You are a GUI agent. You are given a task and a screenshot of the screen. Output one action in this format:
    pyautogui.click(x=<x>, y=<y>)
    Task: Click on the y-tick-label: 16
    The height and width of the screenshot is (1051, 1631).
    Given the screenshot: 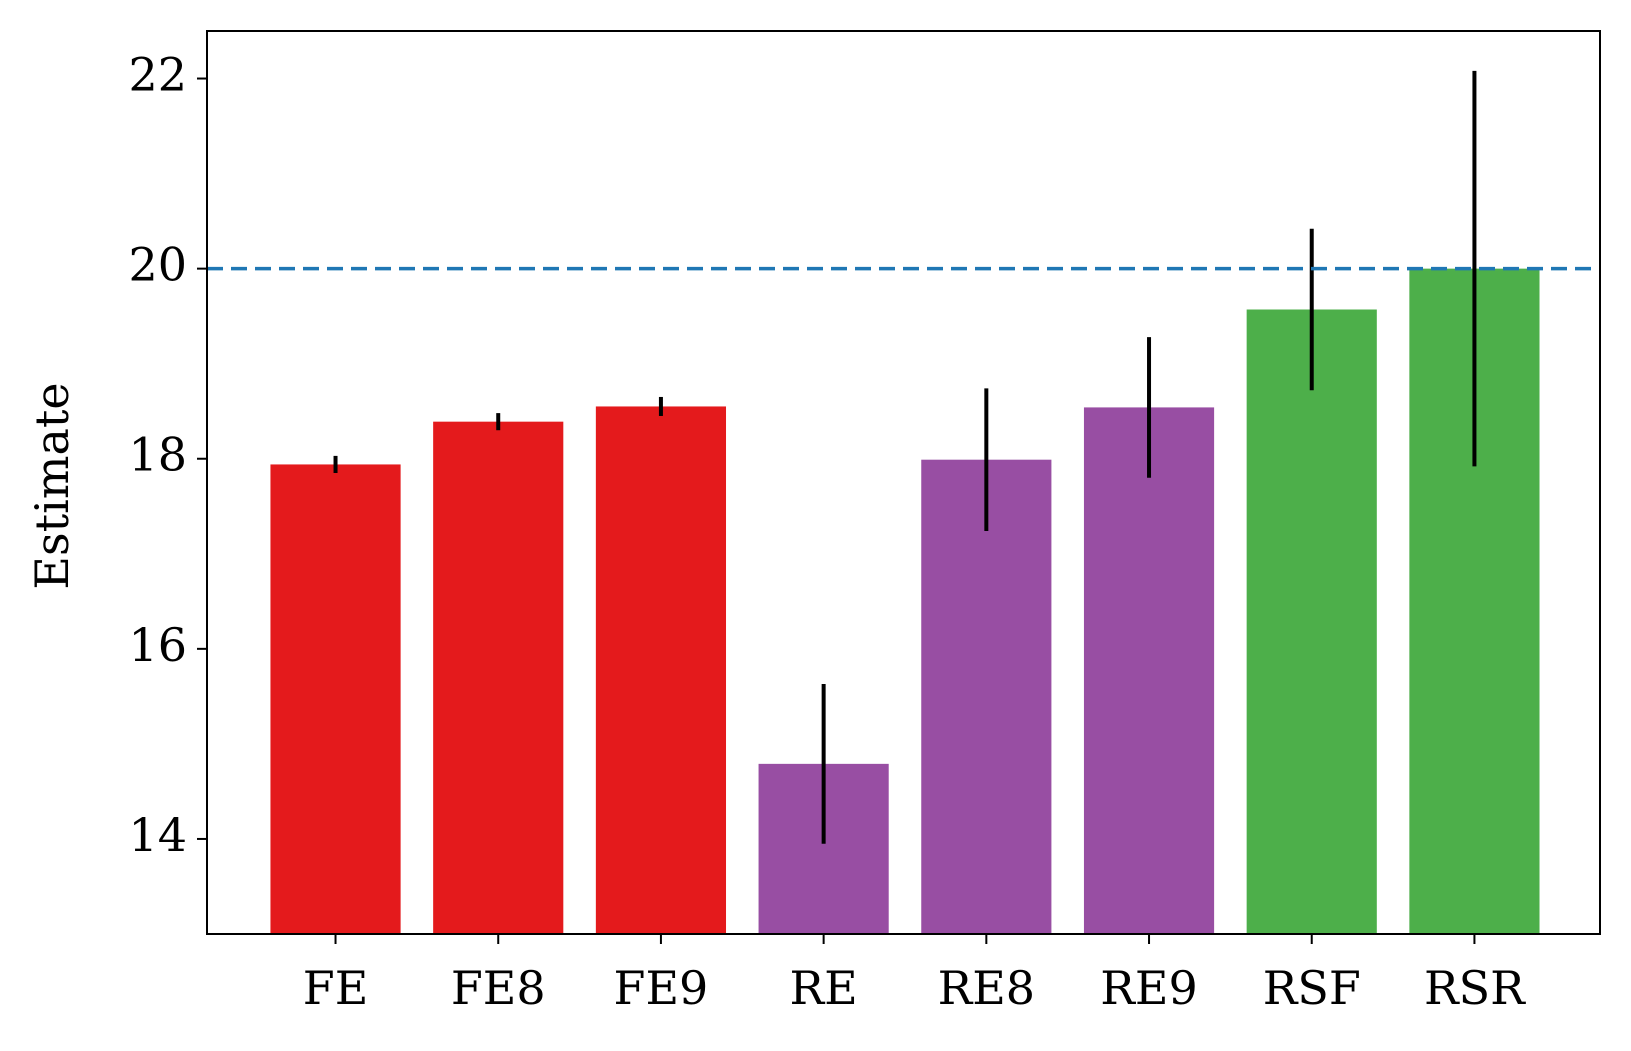 What is the action you would take?
    pyautogui.click(x=157, y=645)
    